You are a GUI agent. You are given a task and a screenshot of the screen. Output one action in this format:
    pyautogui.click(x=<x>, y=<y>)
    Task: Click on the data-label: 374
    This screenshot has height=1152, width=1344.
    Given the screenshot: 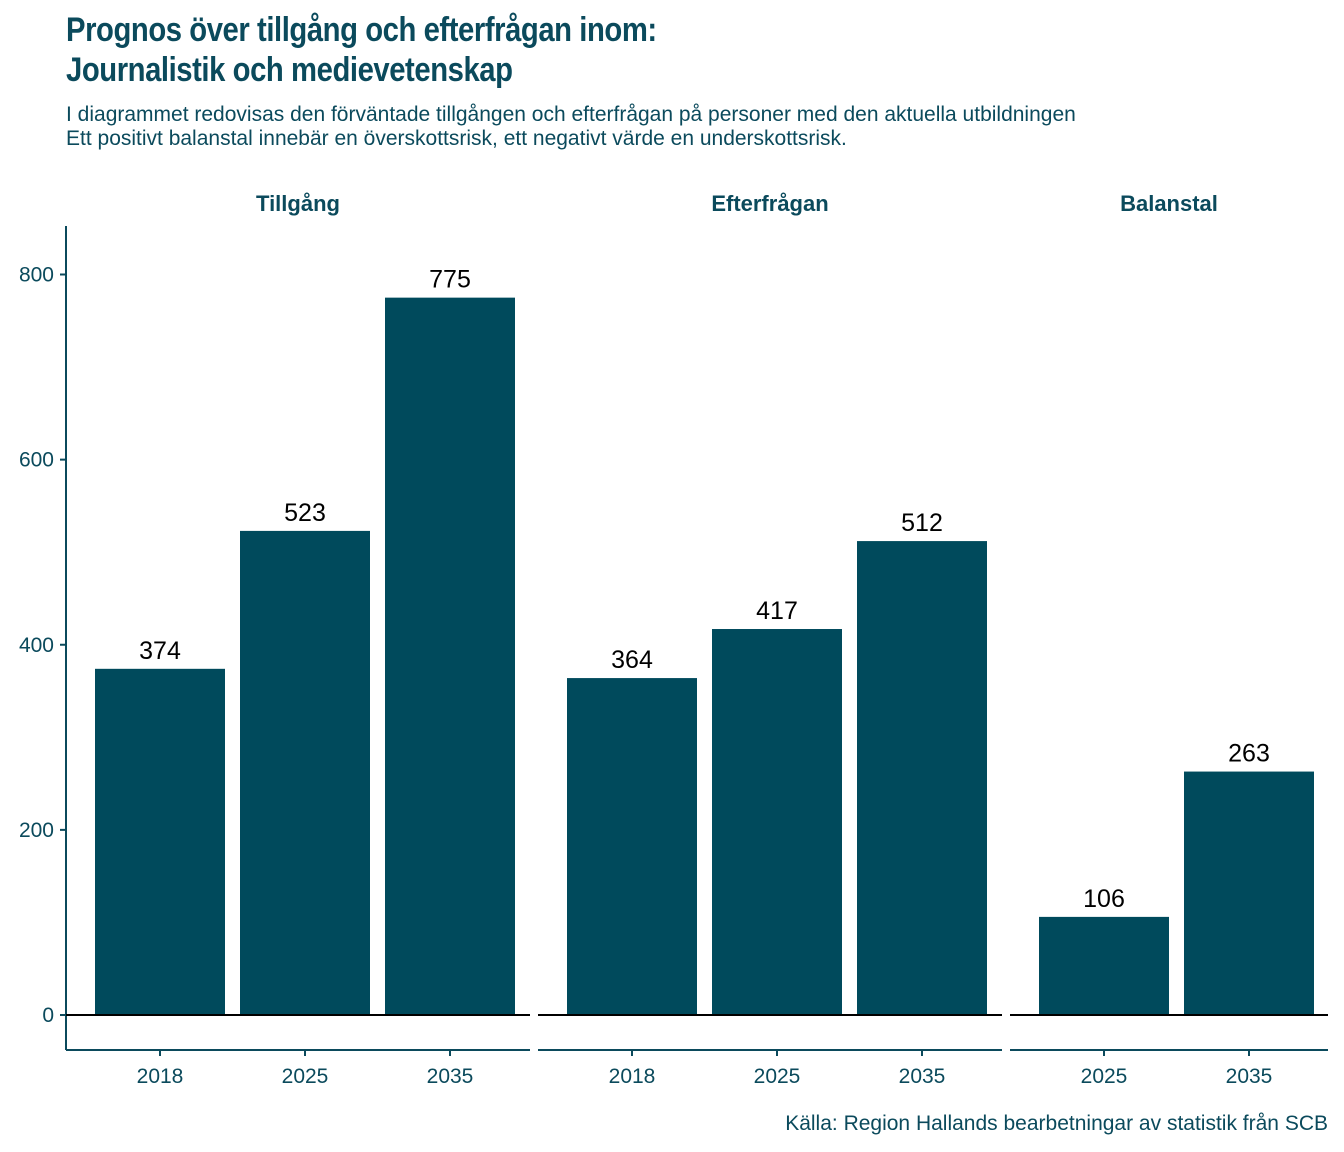 What is the action you would take?
    pyautogui.click(x=160, y=651)
    